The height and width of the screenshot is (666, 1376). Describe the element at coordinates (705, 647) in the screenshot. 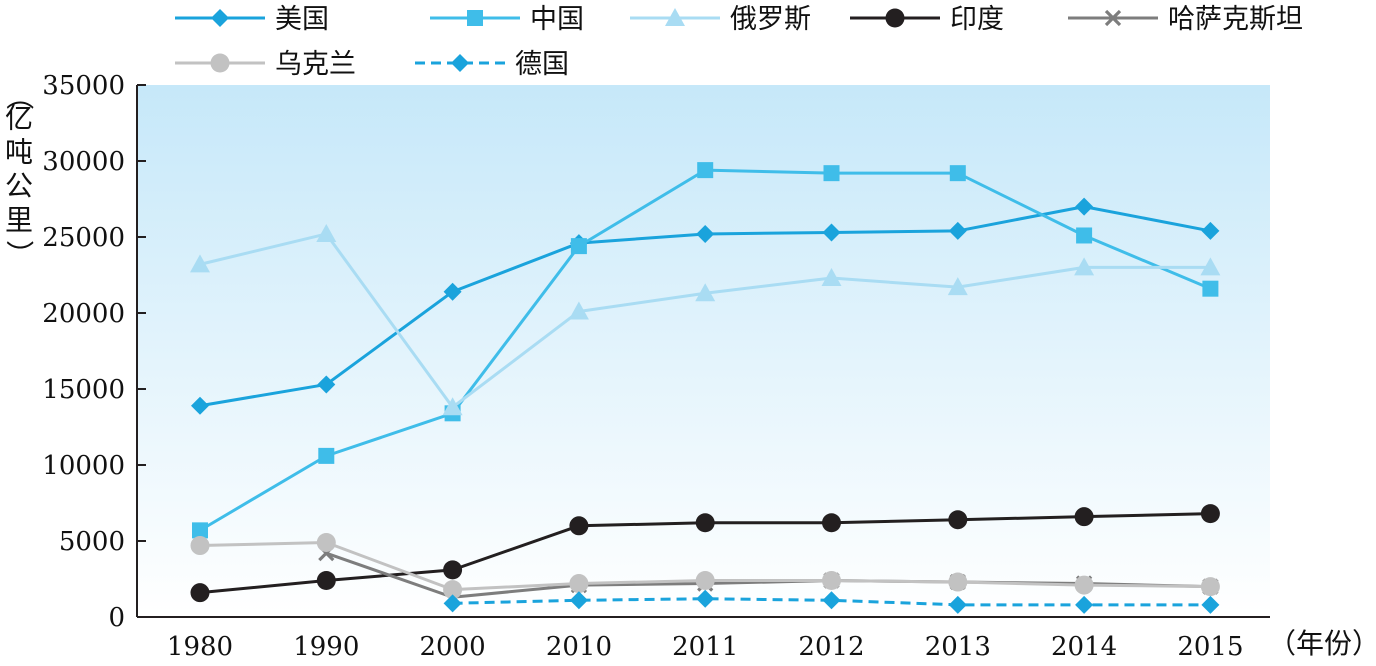

I see `x-tick-label: 2011` at that location.